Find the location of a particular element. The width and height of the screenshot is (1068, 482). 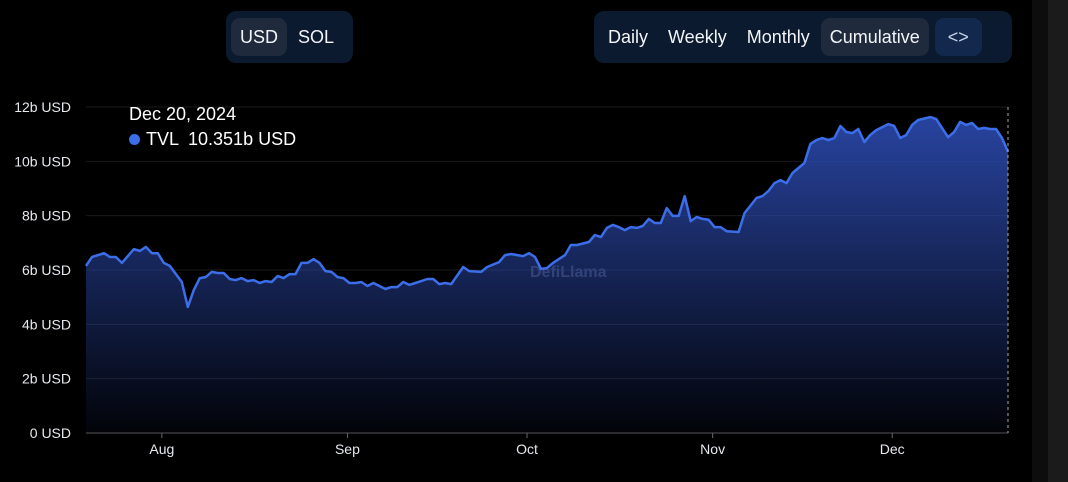

y-tick-label: 12b USD is located at coordinates (42, 107).